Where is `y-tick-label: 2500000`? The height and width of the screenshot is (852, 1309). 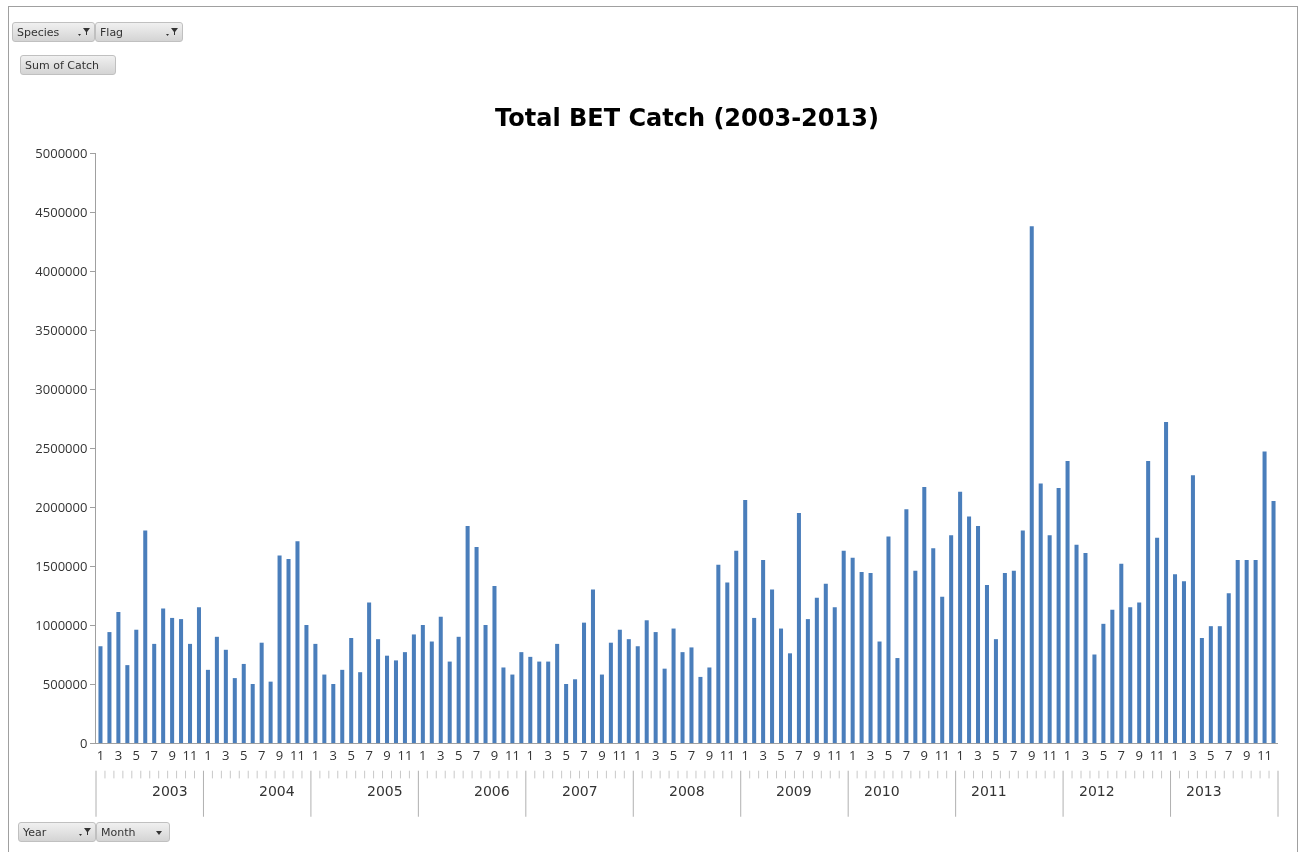
y-tick-label: 2500000 is located at coordinates (61, 447).